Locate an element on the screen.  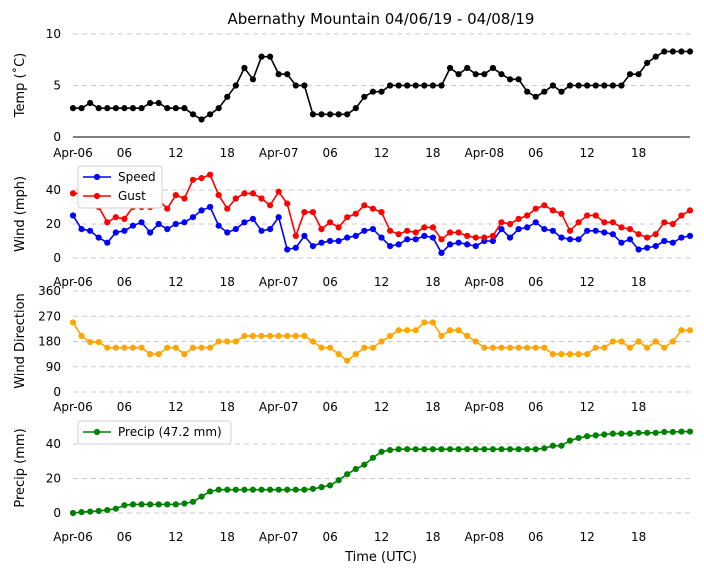
temp-x-tick-label: 12 is located at coordinates (175, 153).